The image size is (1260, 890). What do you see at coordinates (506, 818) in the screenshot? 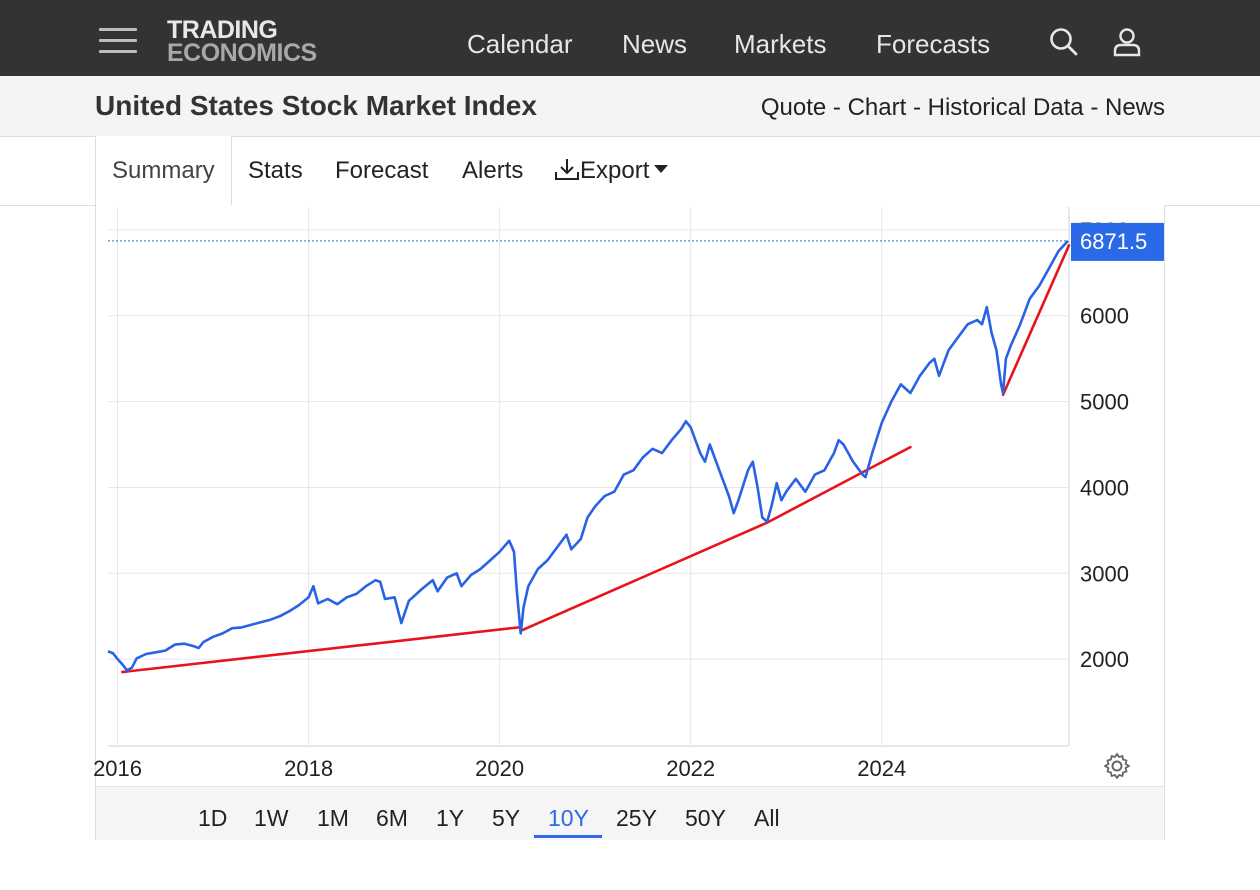
I see `range-5y: 5Y` at bounding box center [506, 818].